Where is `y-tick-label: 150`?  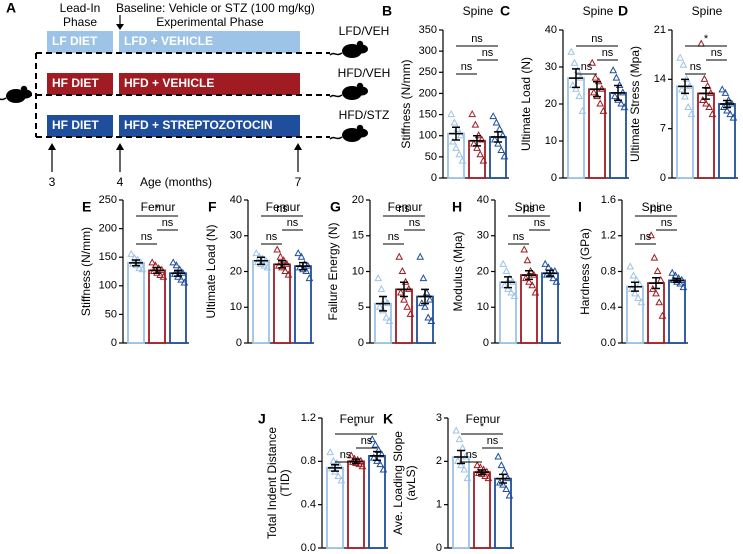 y-tick-label: 150 is located at coordinates (428, 114).